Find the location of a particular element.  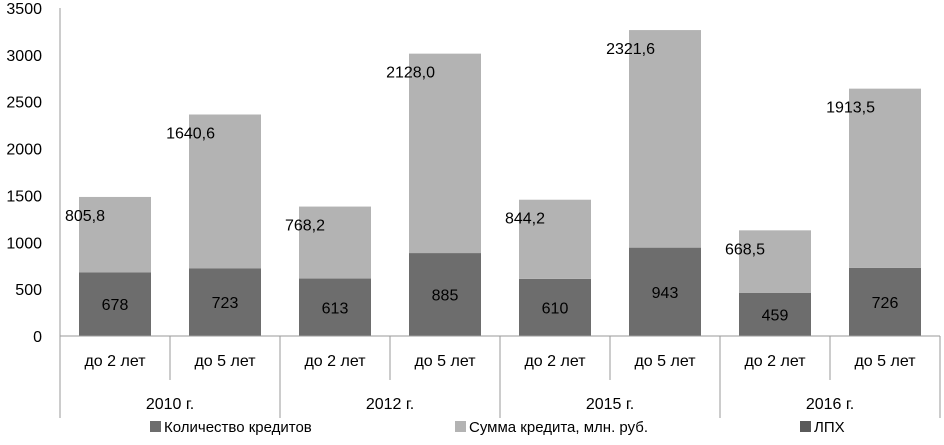

x-group-label: 2015 г. is located at coordinates (610, 404).